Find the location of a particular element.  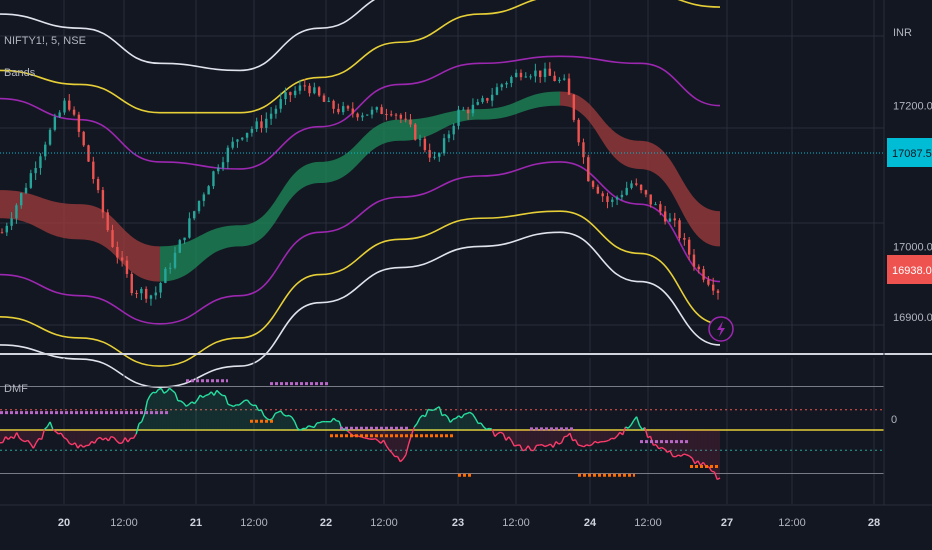

oscillator-axis: 0 is located at coordinates (890, 430).